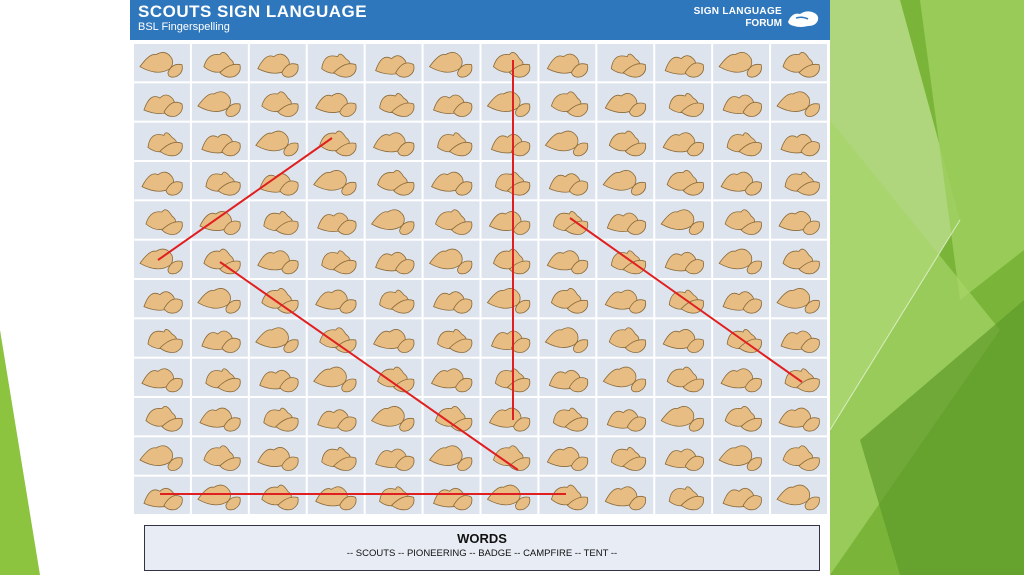  Describe the element at coordinates (763, 23) in the screenshot. I see `logo-line2: FORUM` at that location.